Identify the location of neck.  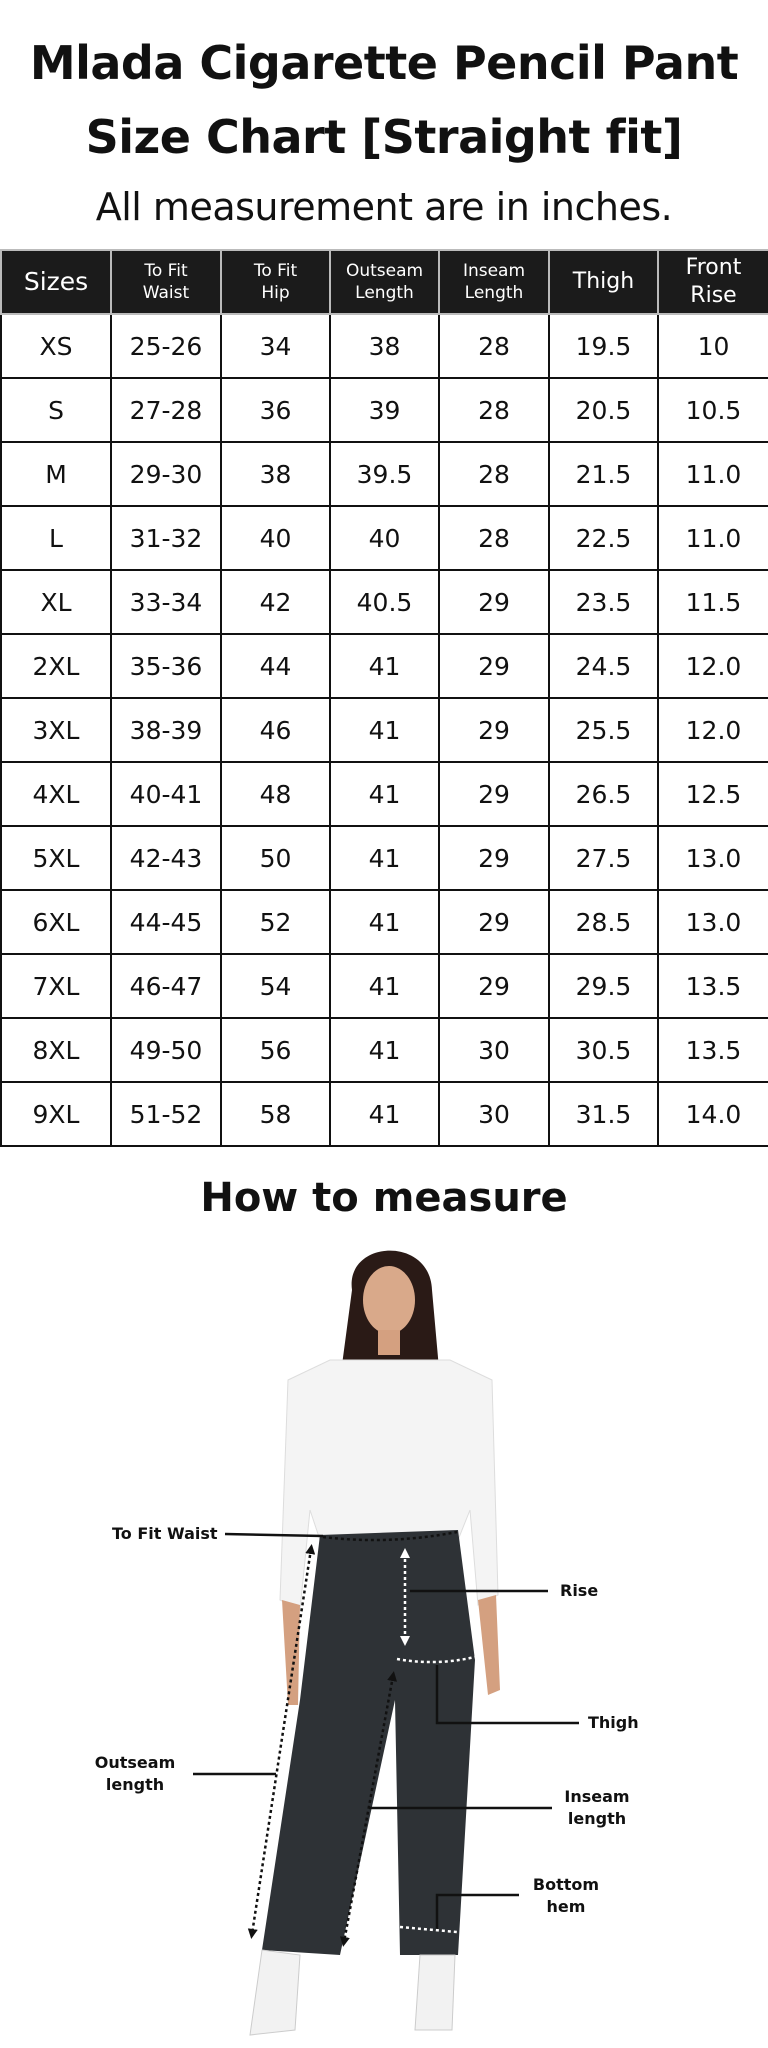
(389, 1342).